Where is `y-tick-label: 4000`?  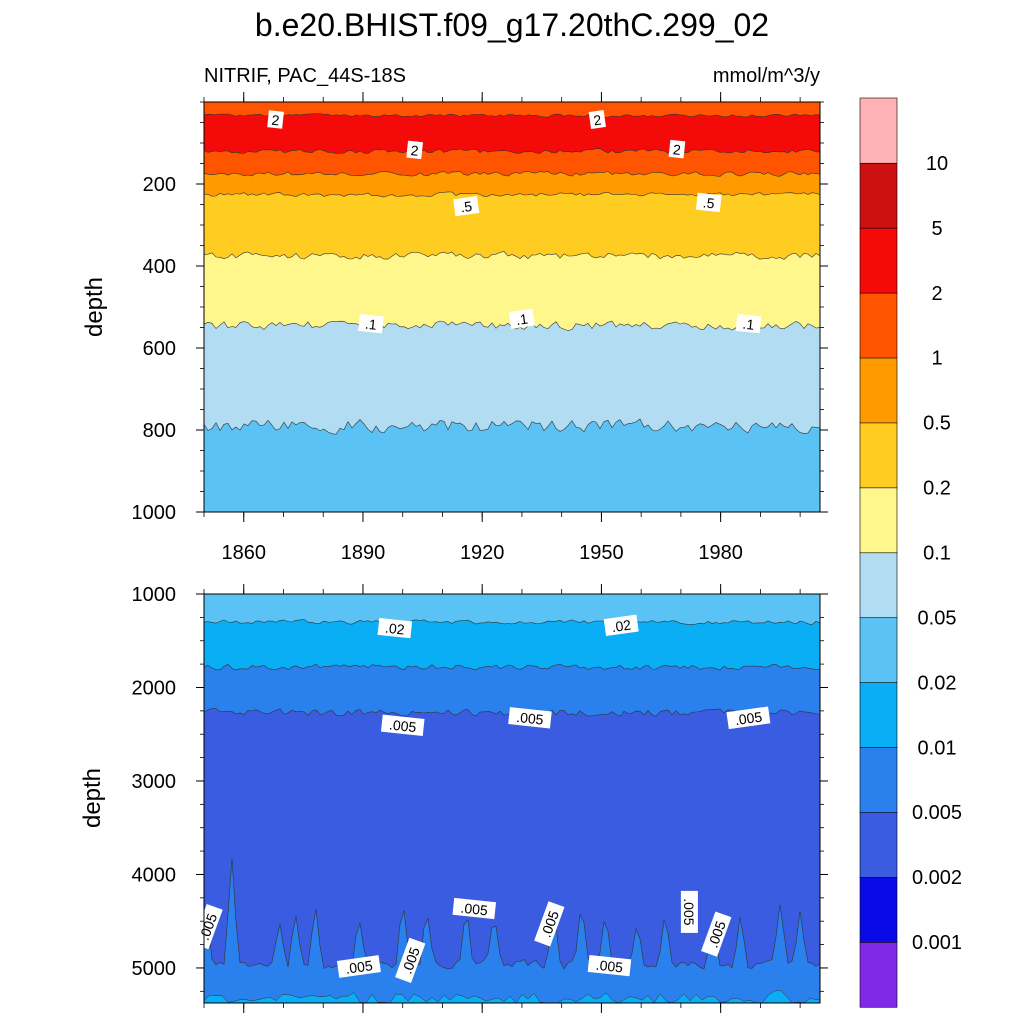 y-tick-label: 4000 is located at coordinates (154, 875).